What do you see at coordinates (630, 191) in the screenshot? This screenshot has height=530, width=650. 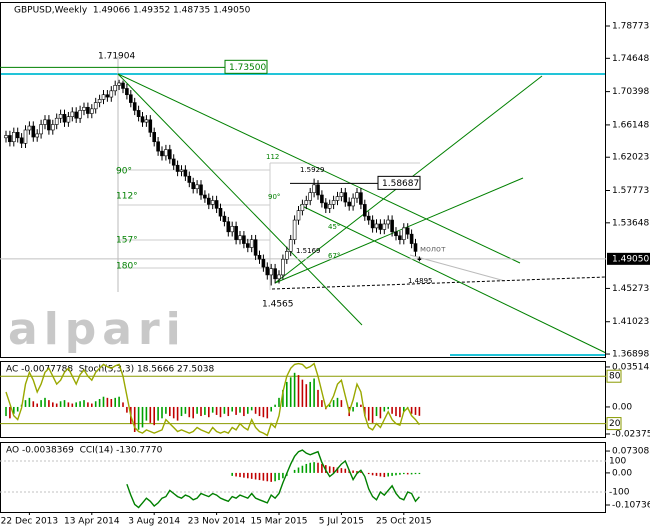 I see `y-tick-label: 1.57773` at bounding box center [630, 191].